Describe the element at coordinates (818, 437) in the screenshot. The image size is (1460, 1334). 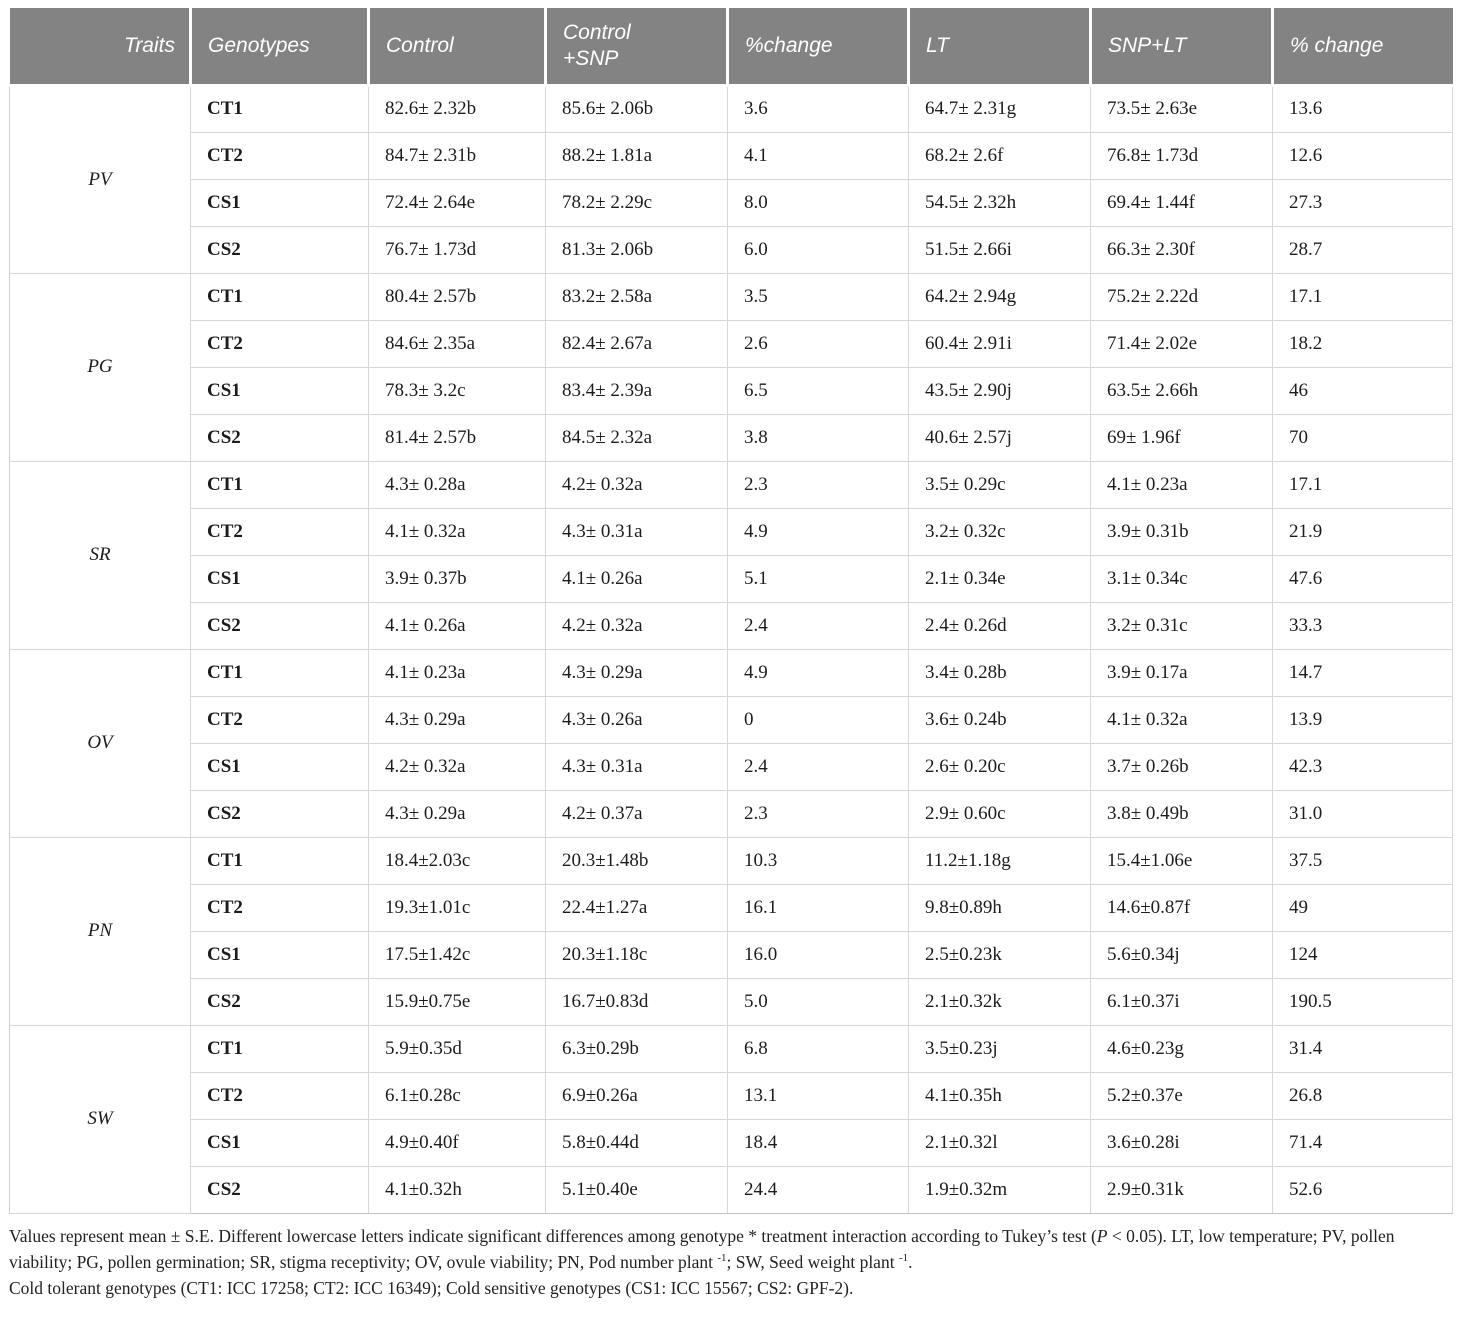
I see `value-cell: 3.8` at that location.